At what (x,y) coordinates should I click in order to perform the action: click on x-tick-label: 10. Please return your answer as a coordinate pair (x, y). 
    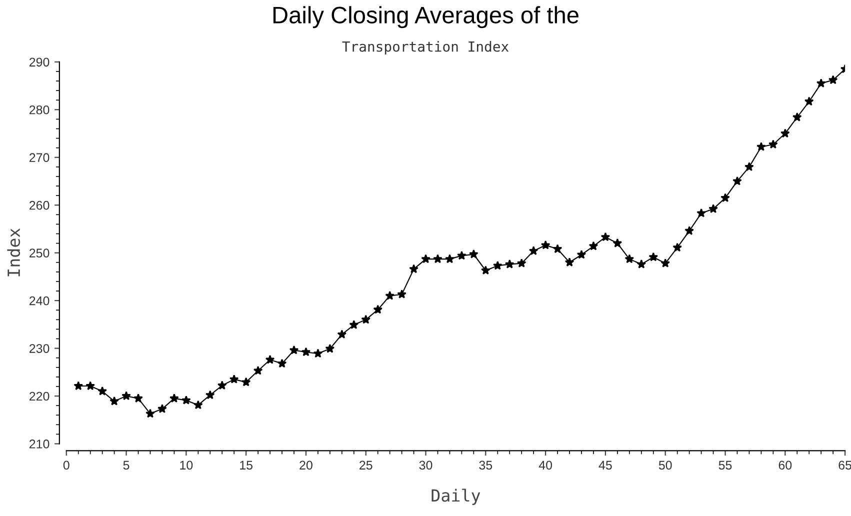
    Looking at the image, I should click on (186, 465).